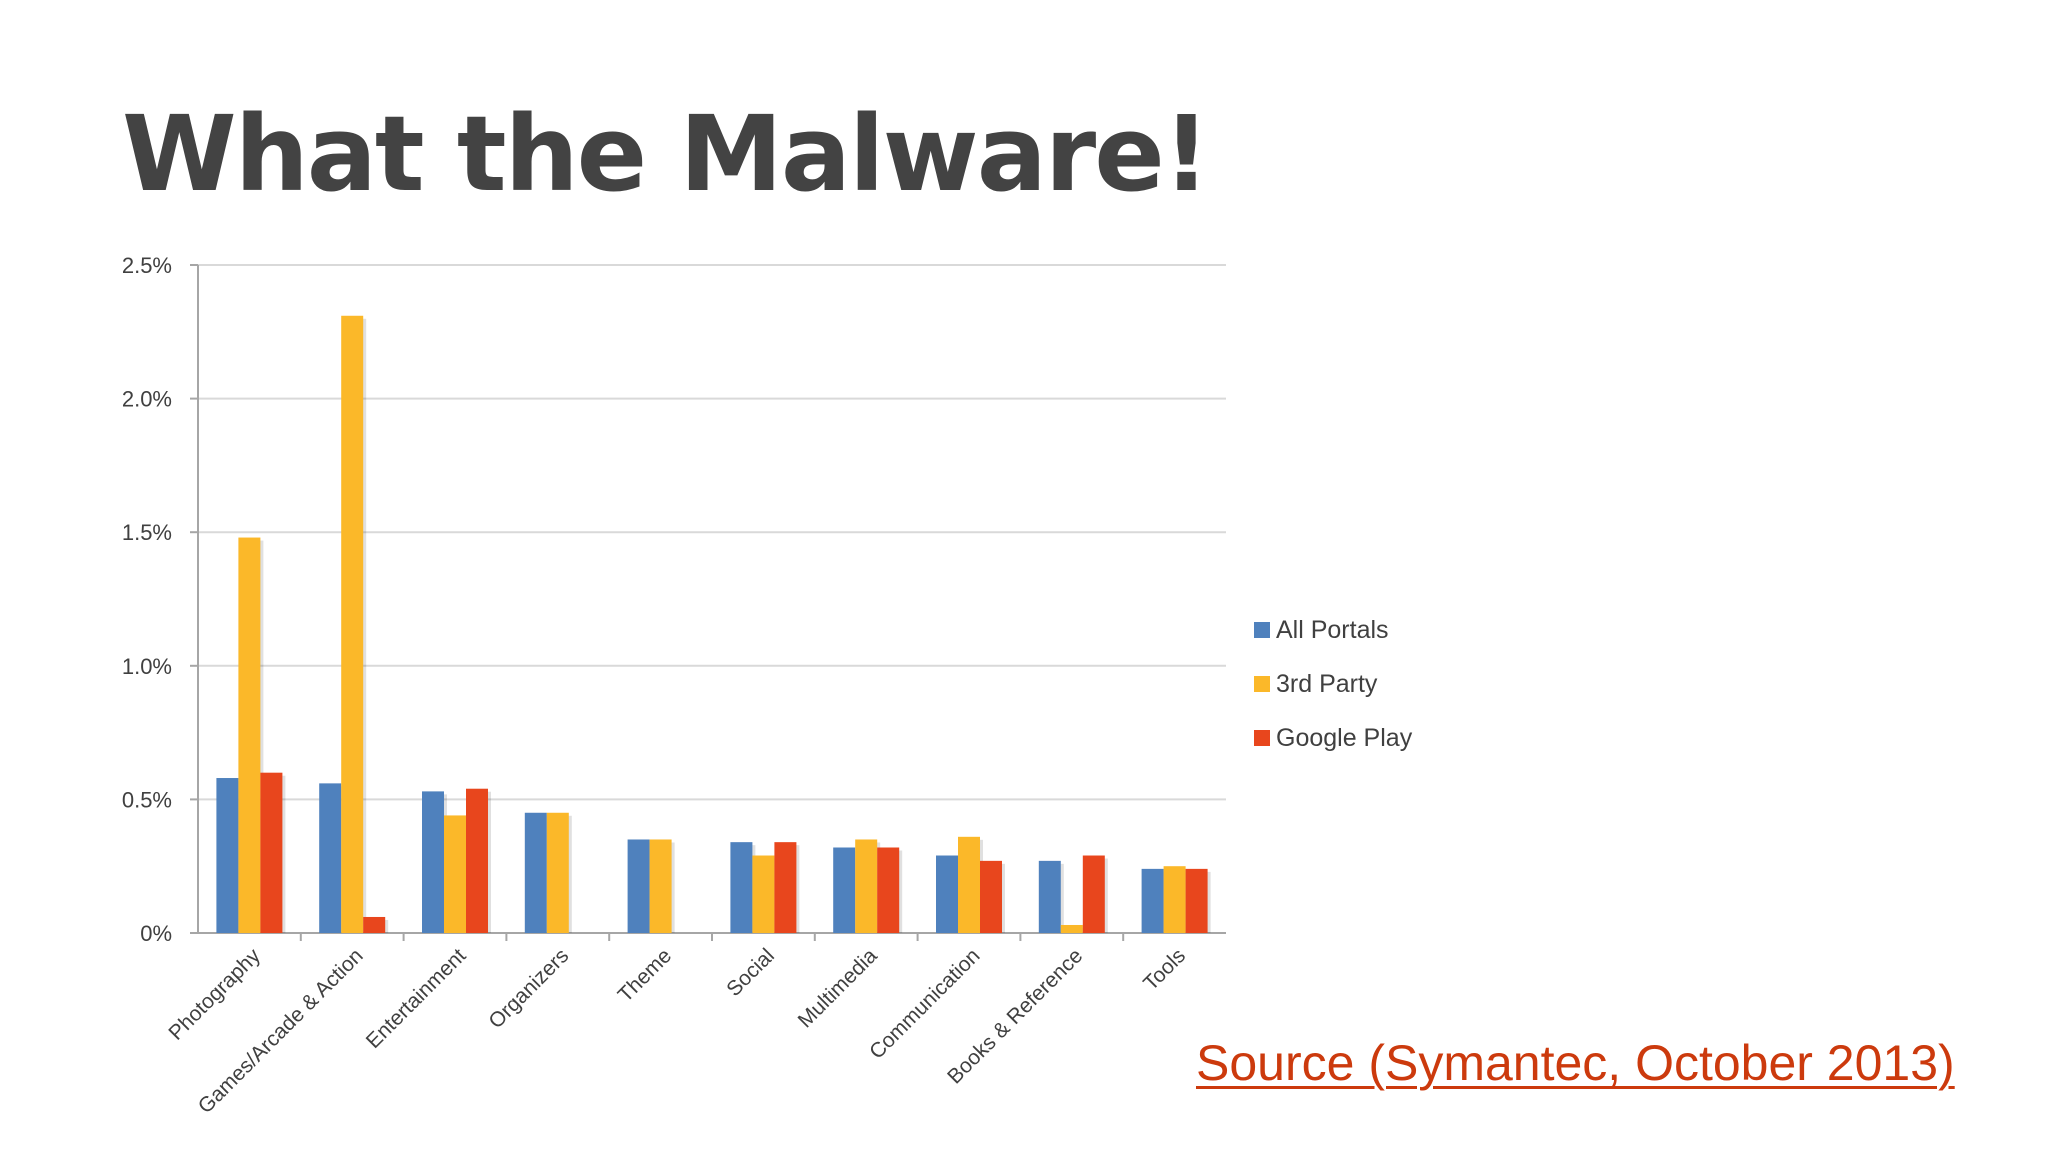 The width and height of the screenshot is (2048, 1152). I want to click on source-link: Source (Symantec, October 2013), so click(1575, 1063).